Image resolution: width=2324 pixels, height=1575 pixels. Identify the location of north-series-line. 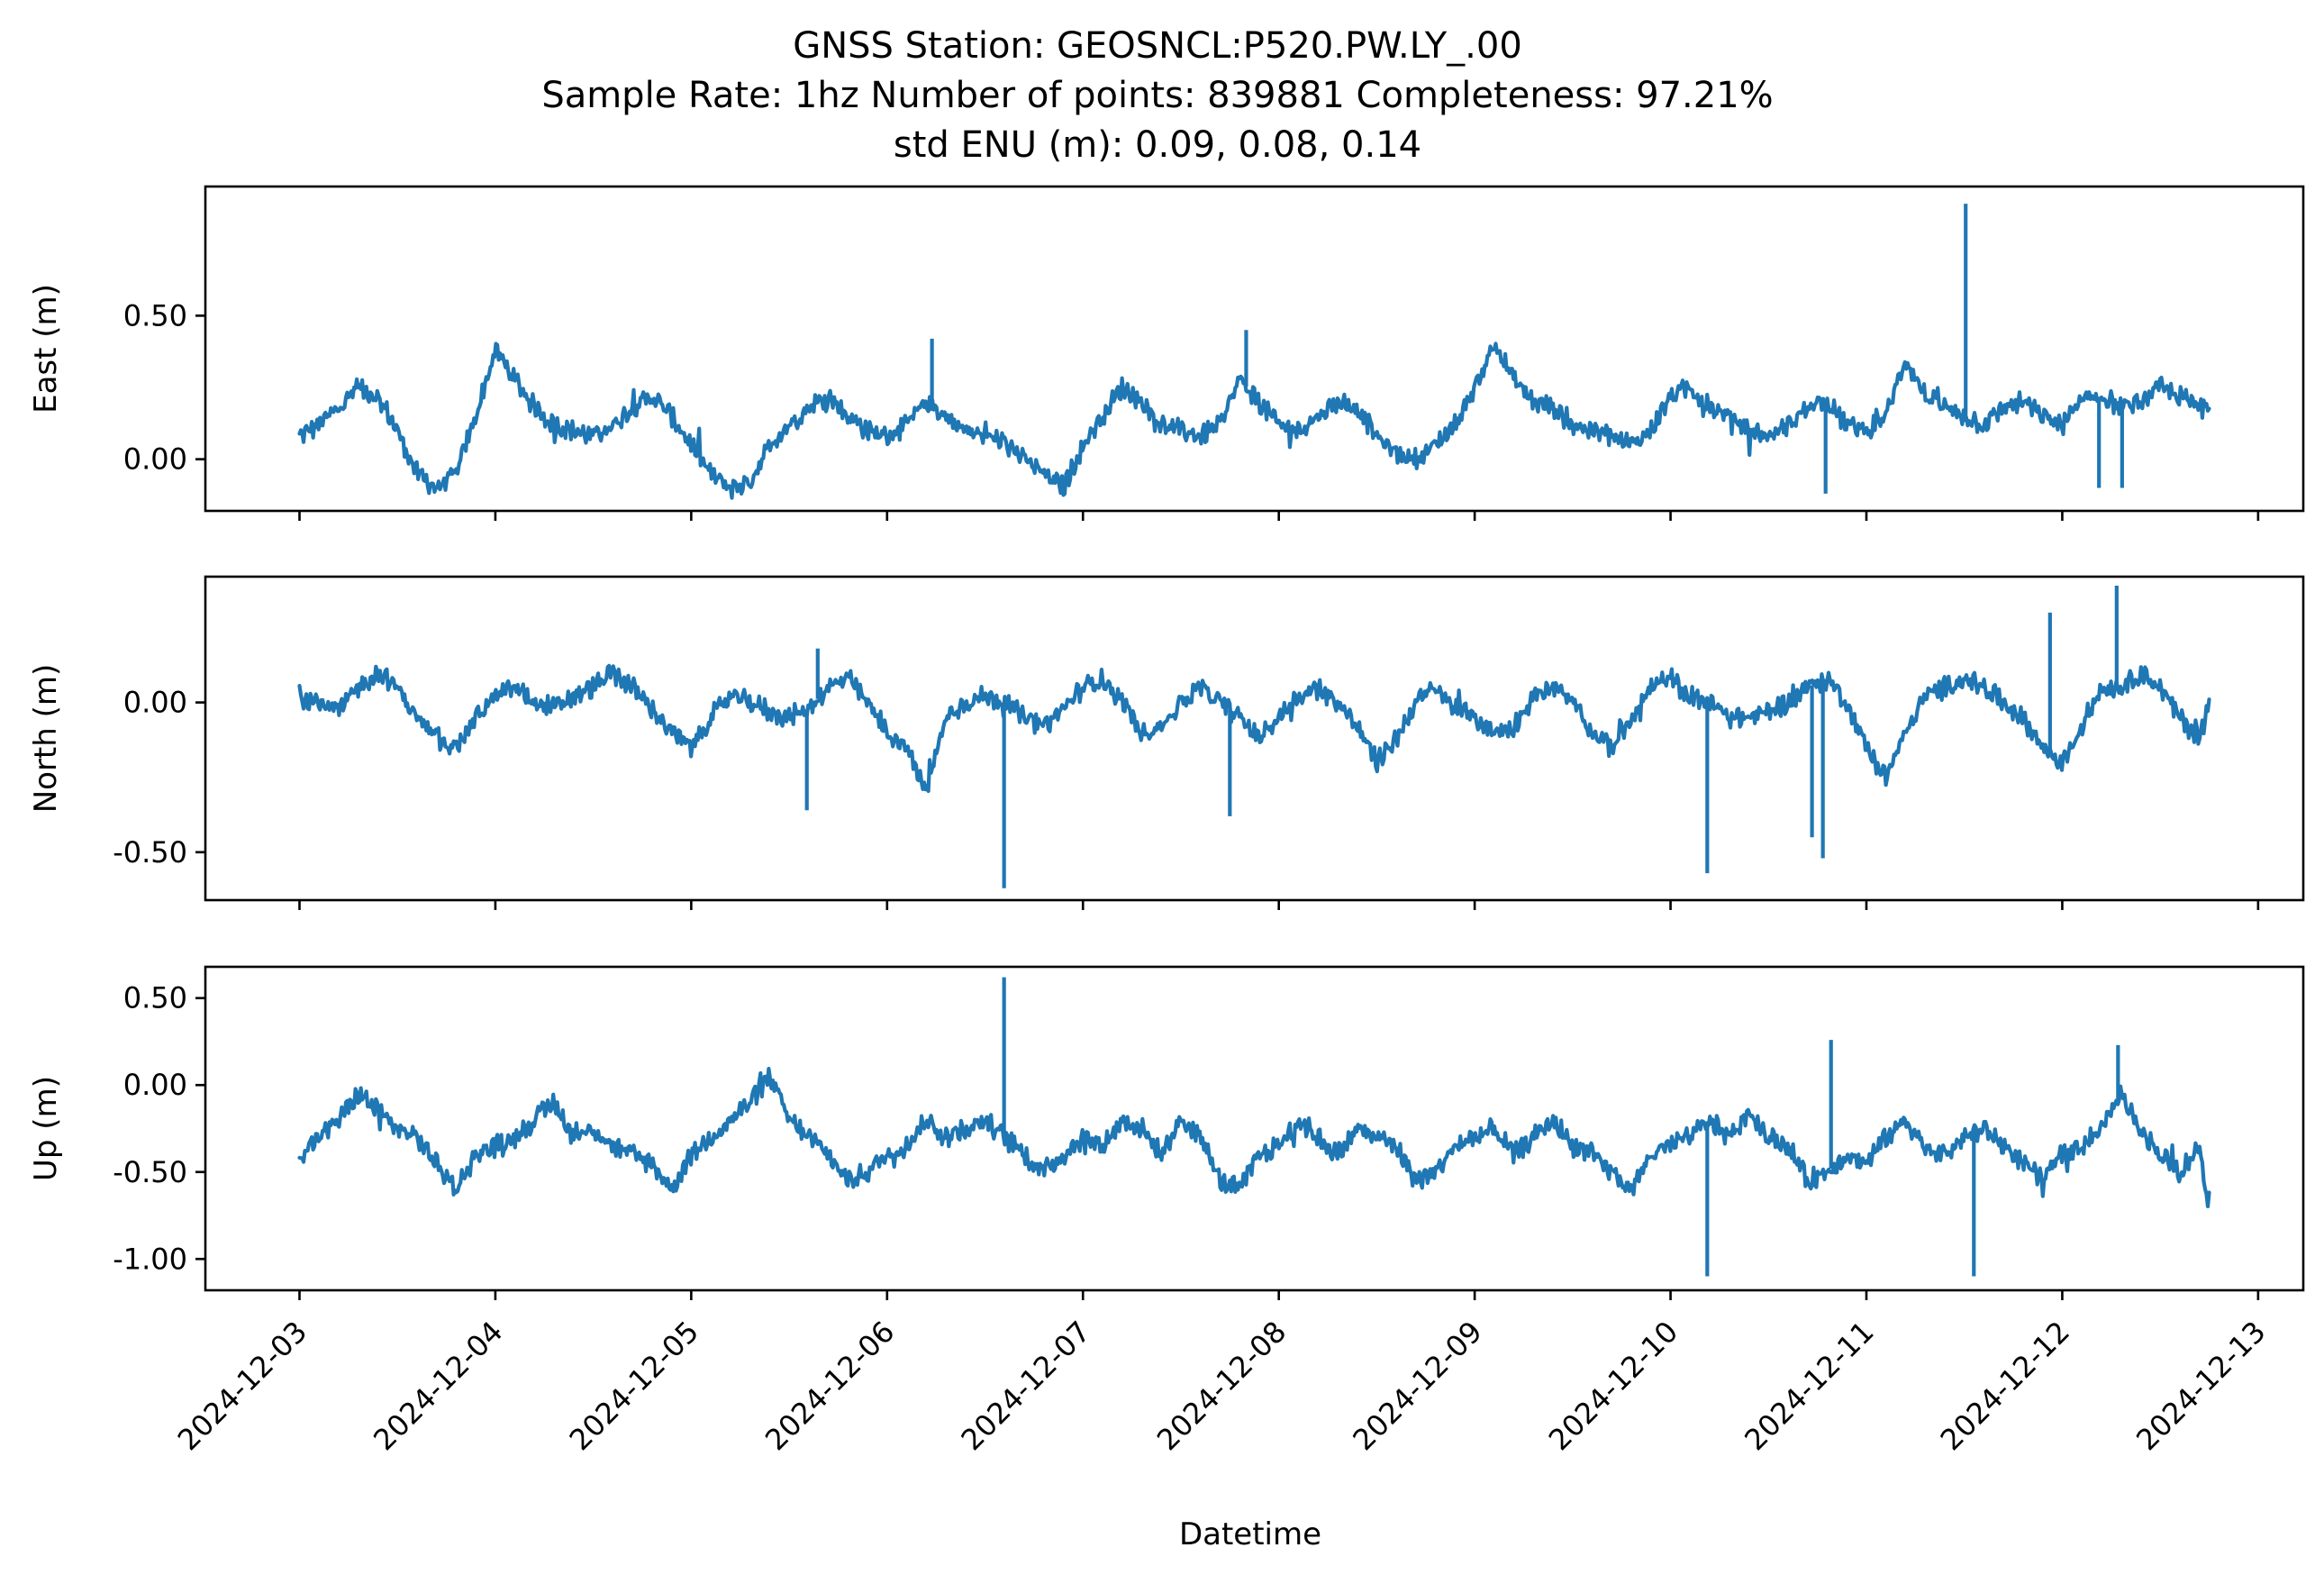
(1254, 728).